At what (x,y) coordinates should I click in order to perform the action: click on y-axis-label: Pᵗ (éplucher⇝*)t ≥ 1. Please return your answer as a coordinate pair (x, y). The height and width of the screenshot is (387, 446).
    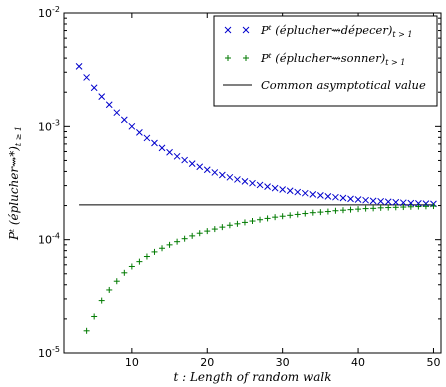
    Looking at the image, I should click on (15, 183).